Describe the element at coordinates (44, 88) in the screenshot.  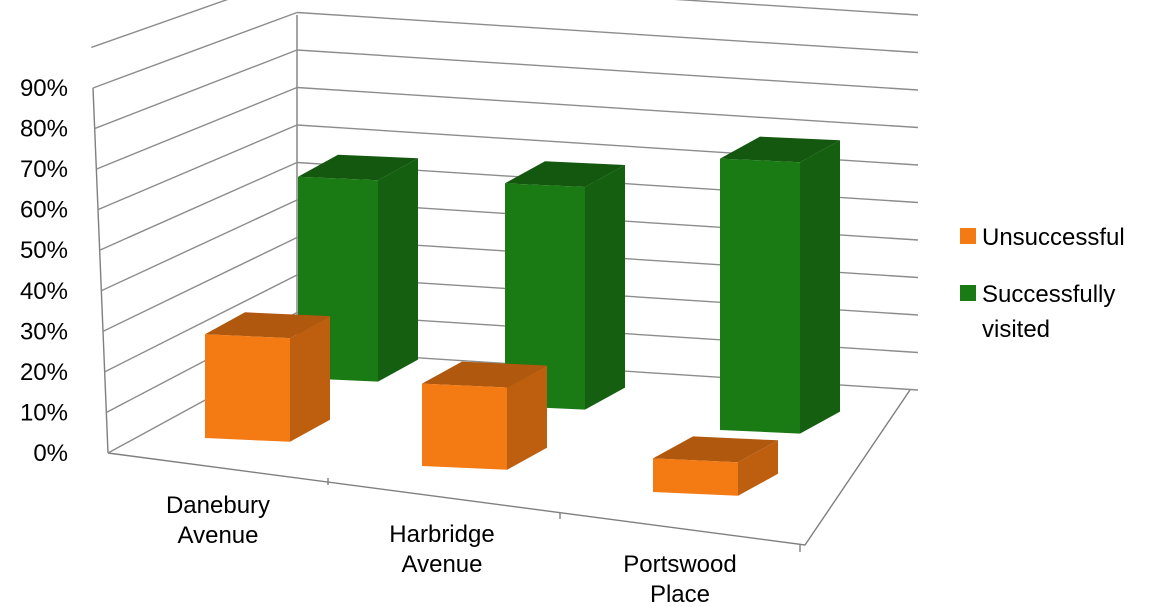
I see `y-tick-label: 90%` at that location.